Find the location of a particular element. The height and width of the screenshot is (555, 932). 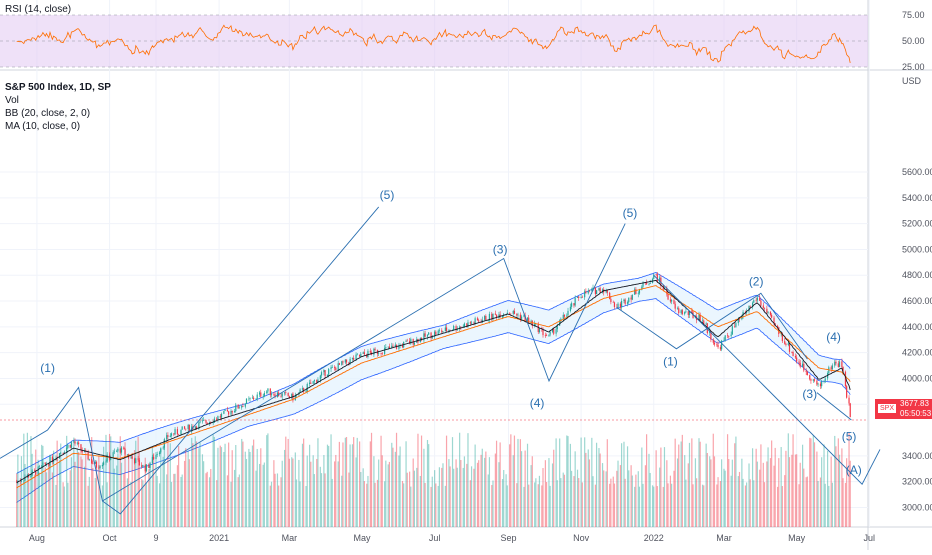

wave-label: (2) is located at coordinates (756, 282).